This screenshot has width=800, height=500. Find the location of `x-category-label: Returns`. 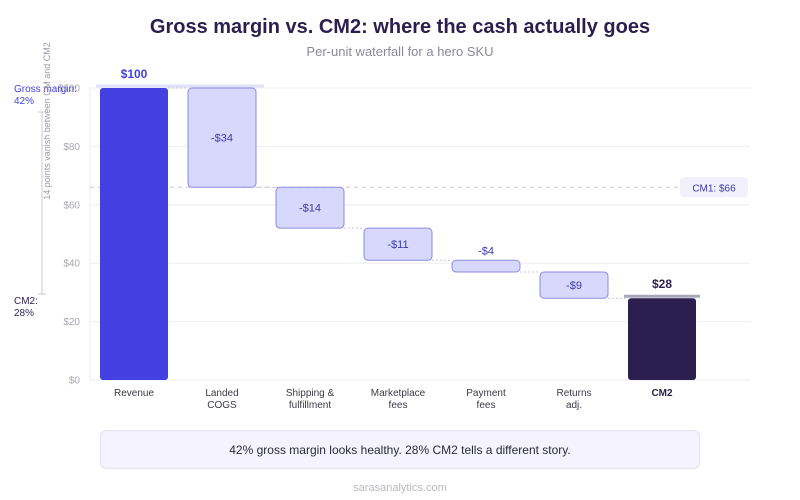

x-category-label: Returns is located at coordinates (573, 393).